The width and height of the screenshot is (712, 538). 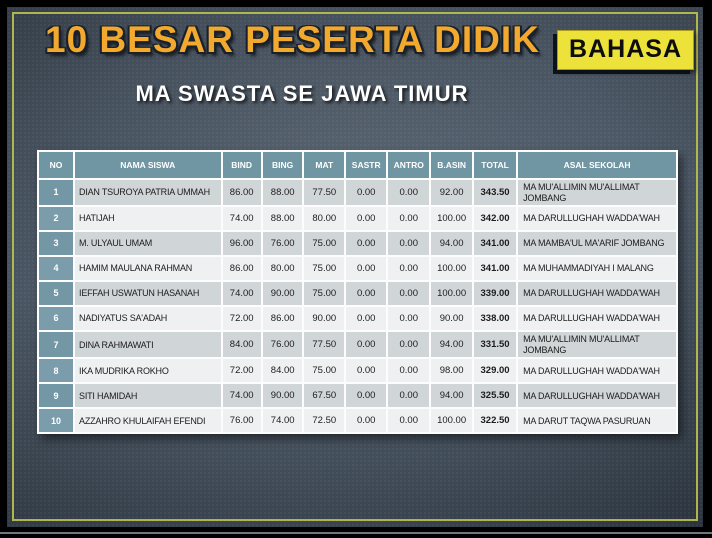 What do you see at coordinates (148, 371) in the screenshot?
I see `cell-student-name: IKA MUDRIKA ROKHO` at bounding box center [148, 371].